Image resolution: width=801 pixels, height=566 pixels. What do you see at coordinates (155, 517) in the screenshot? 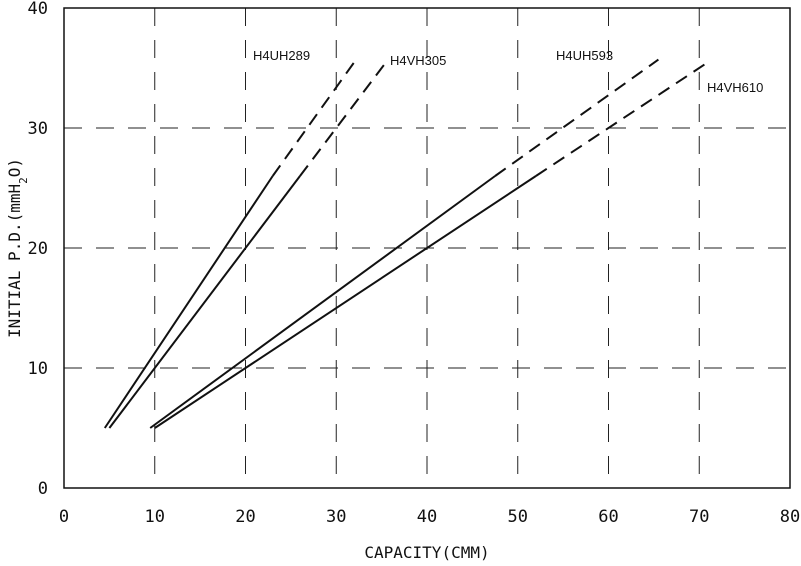
I see `x-tick-label: 10` at bounding box center [155, 517].